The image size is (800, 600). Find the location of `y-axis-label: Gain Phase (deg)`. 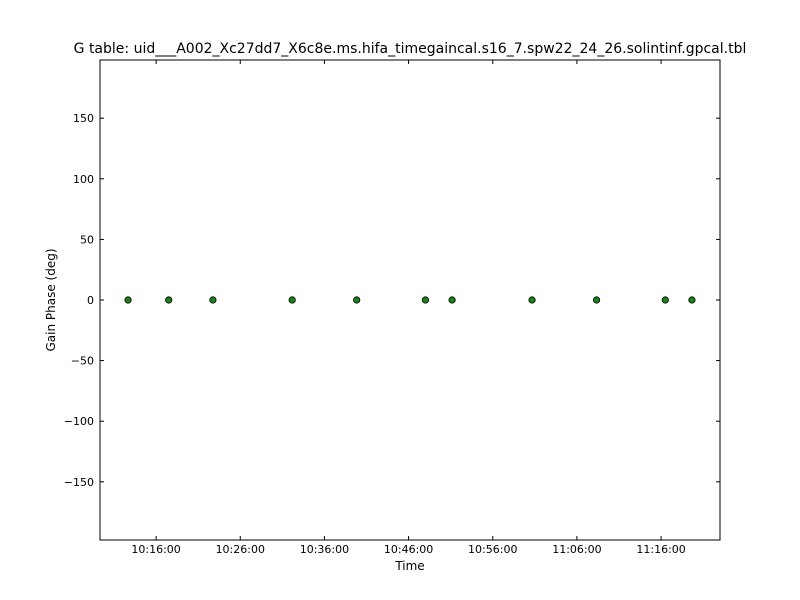

y-axis-label: Gain Phase (deg) is located at coordinates (51, 299).